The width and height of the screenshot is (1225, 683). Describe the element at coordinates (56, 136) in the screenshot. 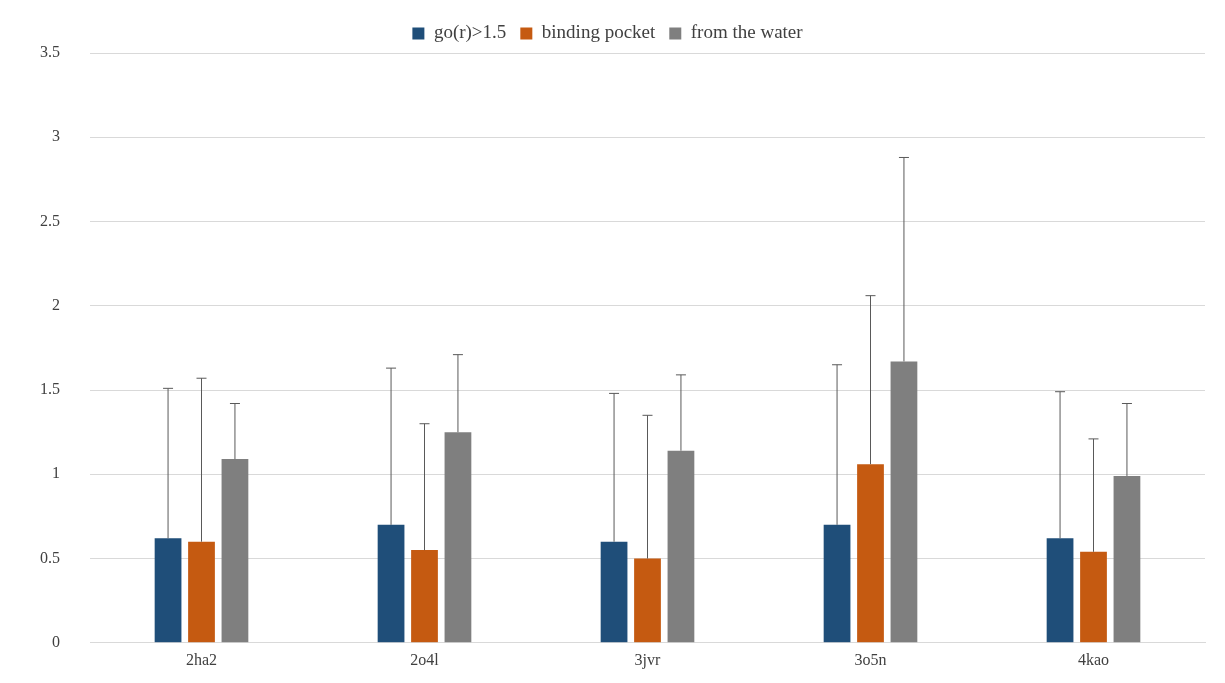

I see `y-tick-label: 3` at that location.